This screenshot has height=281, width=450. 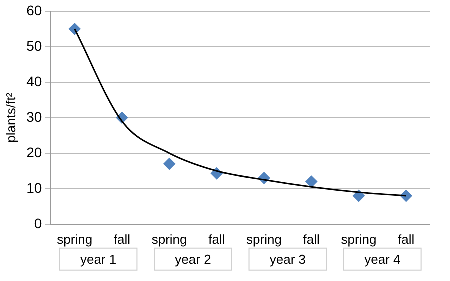 I want to click on y-tick-label: 10, so click(x=34, y=188).